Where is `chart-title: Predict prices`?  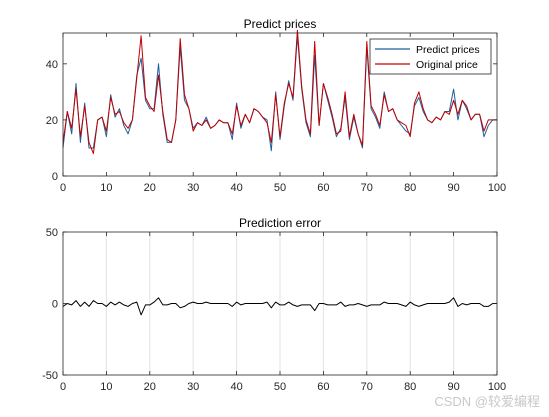 chart-title: Predict prices is located at coordinates (280, 24).